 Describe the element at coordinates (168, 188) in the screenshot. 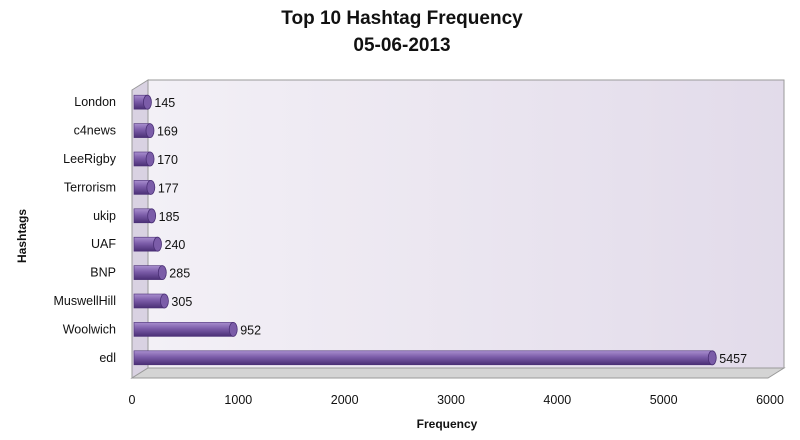

I see `data-label: 177` at that location.